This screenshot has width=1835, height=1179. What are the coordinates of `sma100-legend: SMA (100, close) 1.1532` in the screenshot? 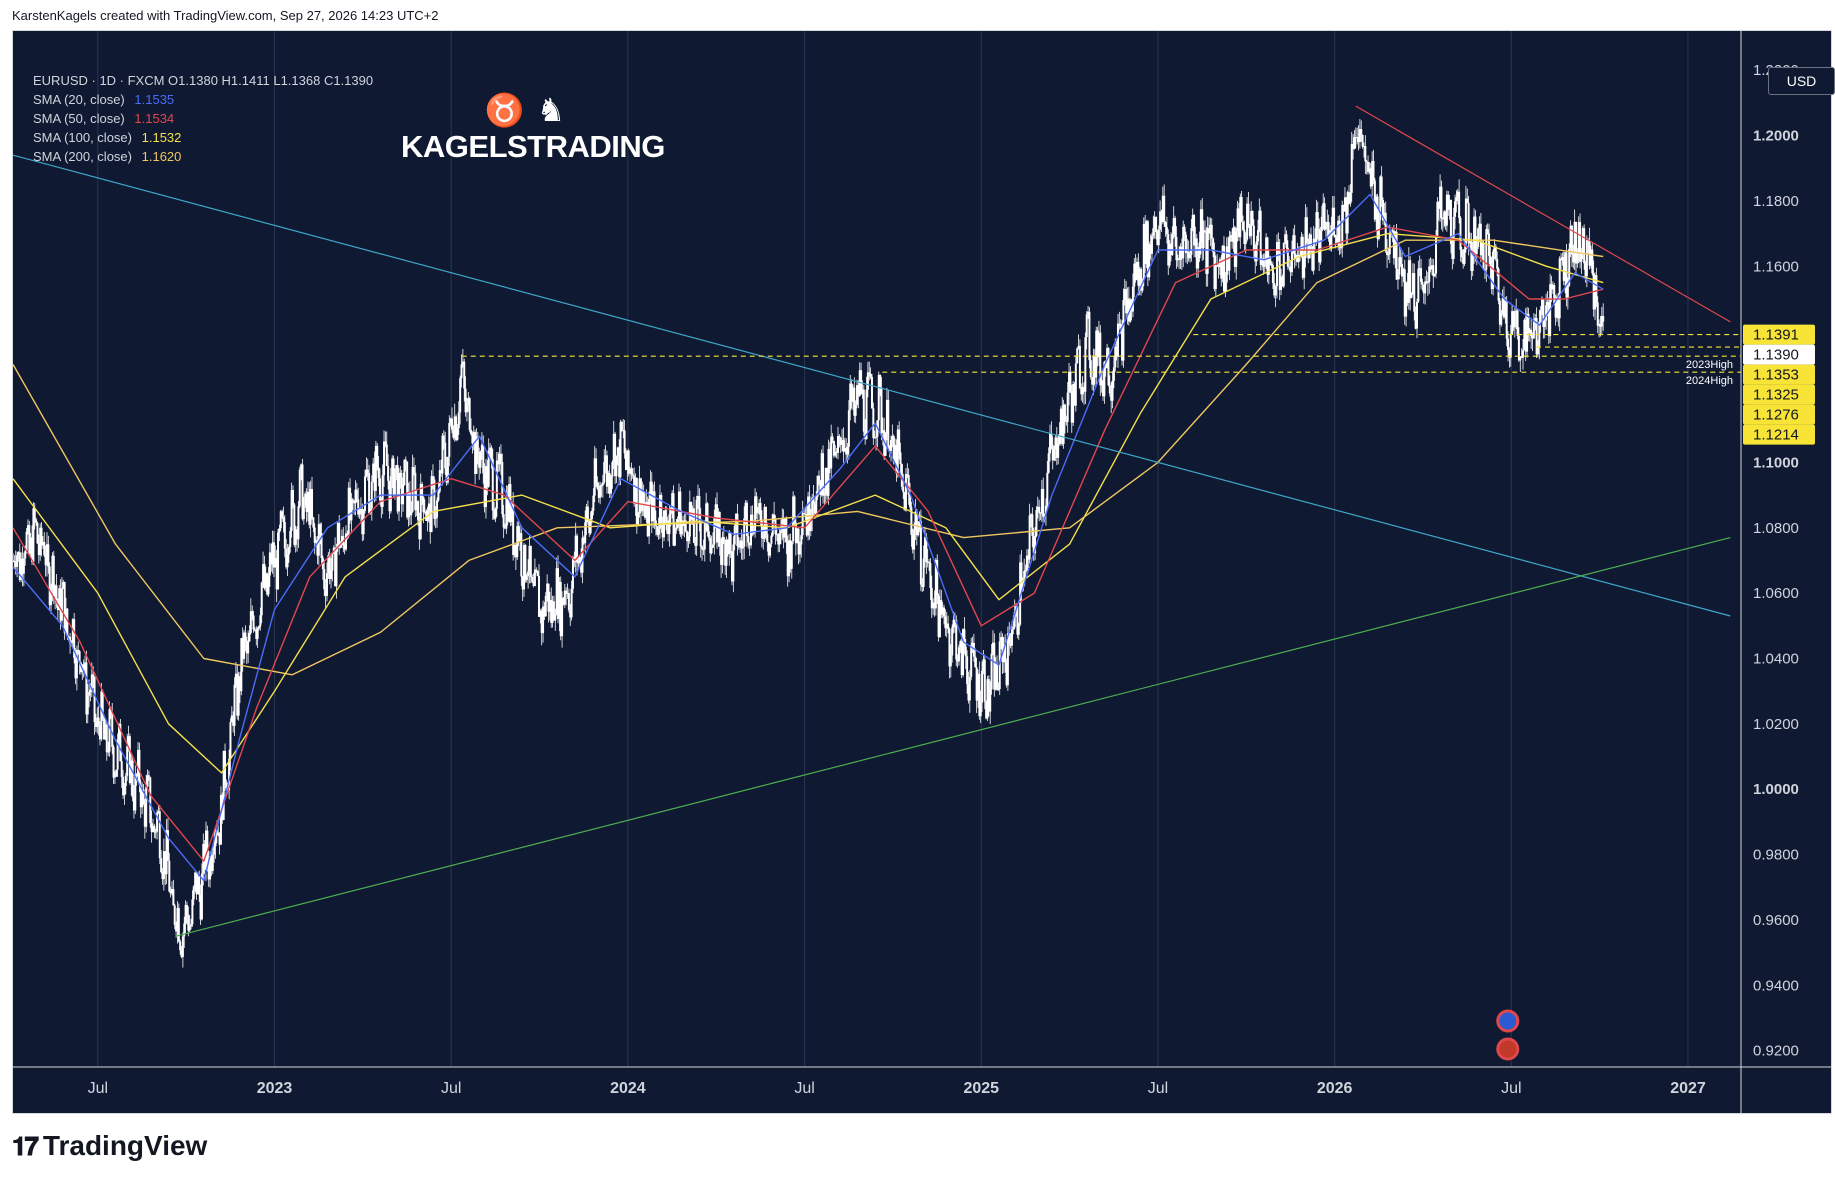 It's located at (203, 137).